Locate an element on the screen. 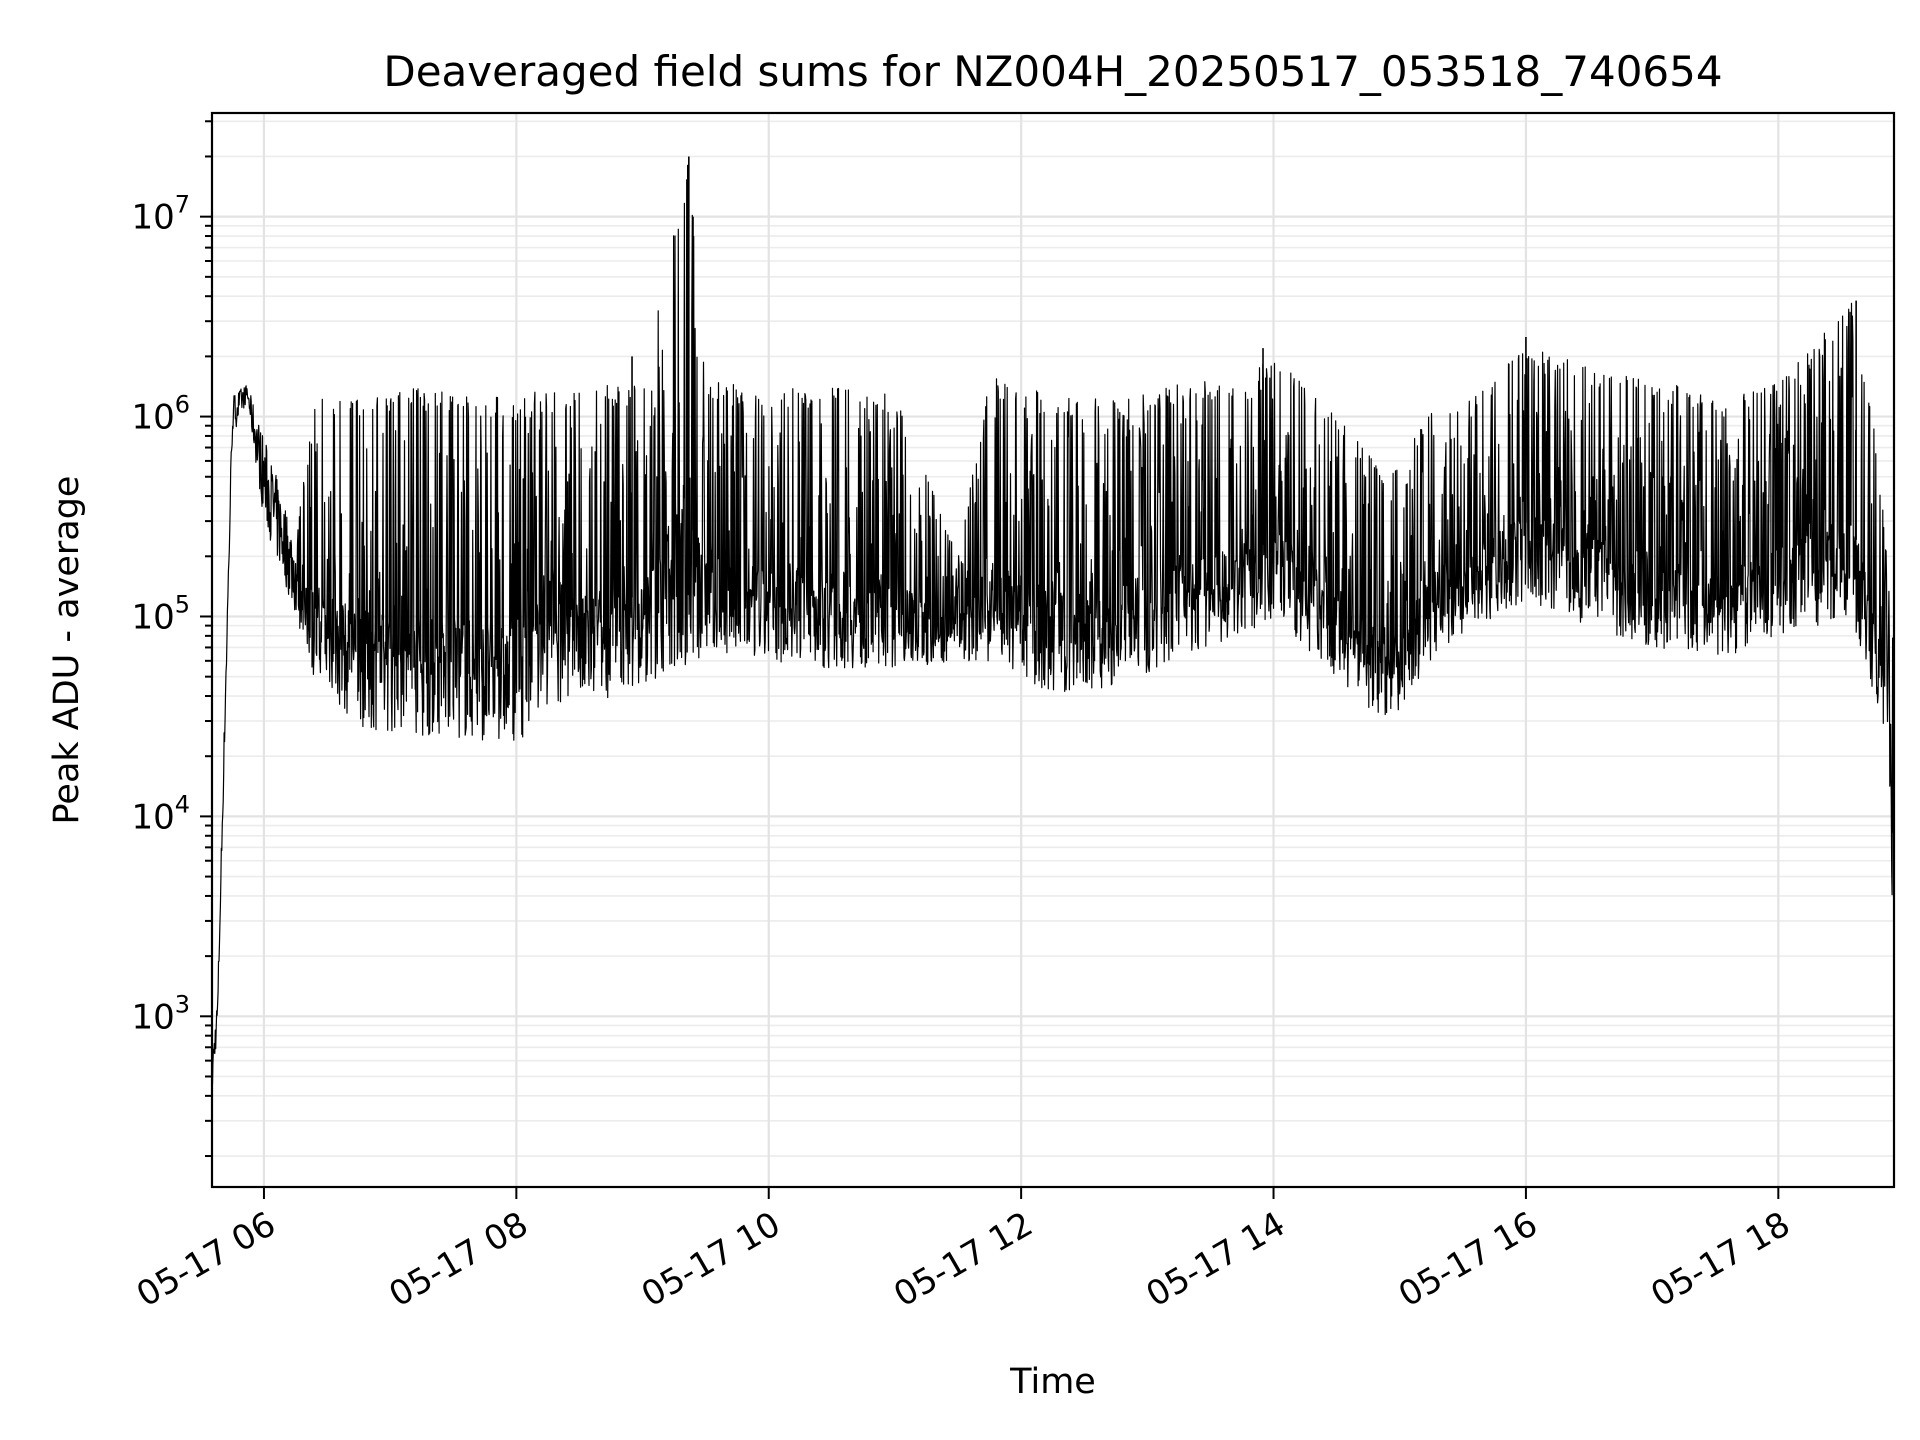 The image size is (1920, 1440). y-tick-label: 10³ is located at coordinates (160, 1013).